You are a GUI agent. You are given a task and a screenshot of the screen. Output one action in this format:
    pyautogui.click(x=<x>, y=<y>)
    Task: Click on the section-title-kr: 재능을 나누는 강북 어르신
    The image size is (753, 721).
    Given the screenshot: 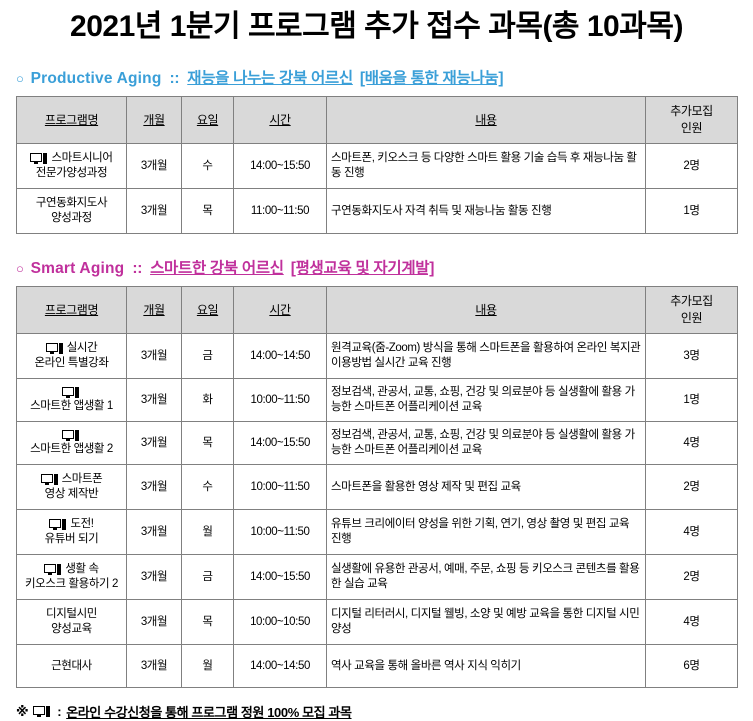 What is the action you would take?
    pyautogui.click(x=270, y=78)
    